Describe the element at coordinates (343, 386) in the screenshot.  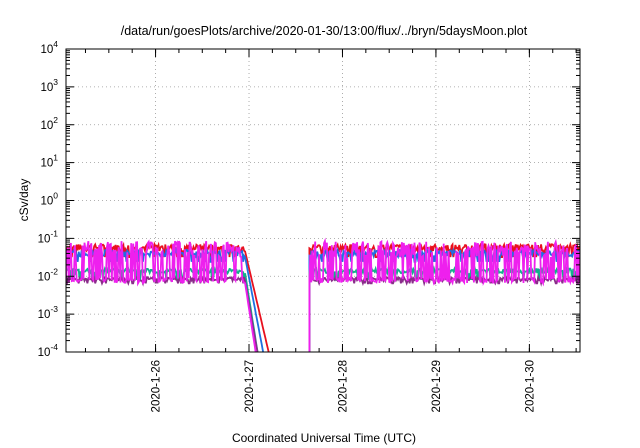
I see `x-tick-label: 2020-1-28` at that location.